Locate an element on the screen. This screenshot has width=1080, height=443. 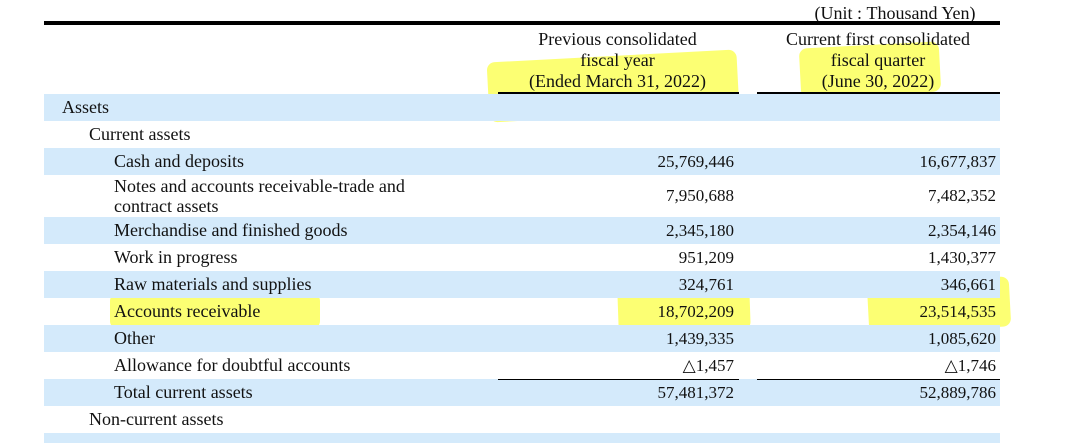
value-previous: 57,481,372 is located at coordinates (696, 392).